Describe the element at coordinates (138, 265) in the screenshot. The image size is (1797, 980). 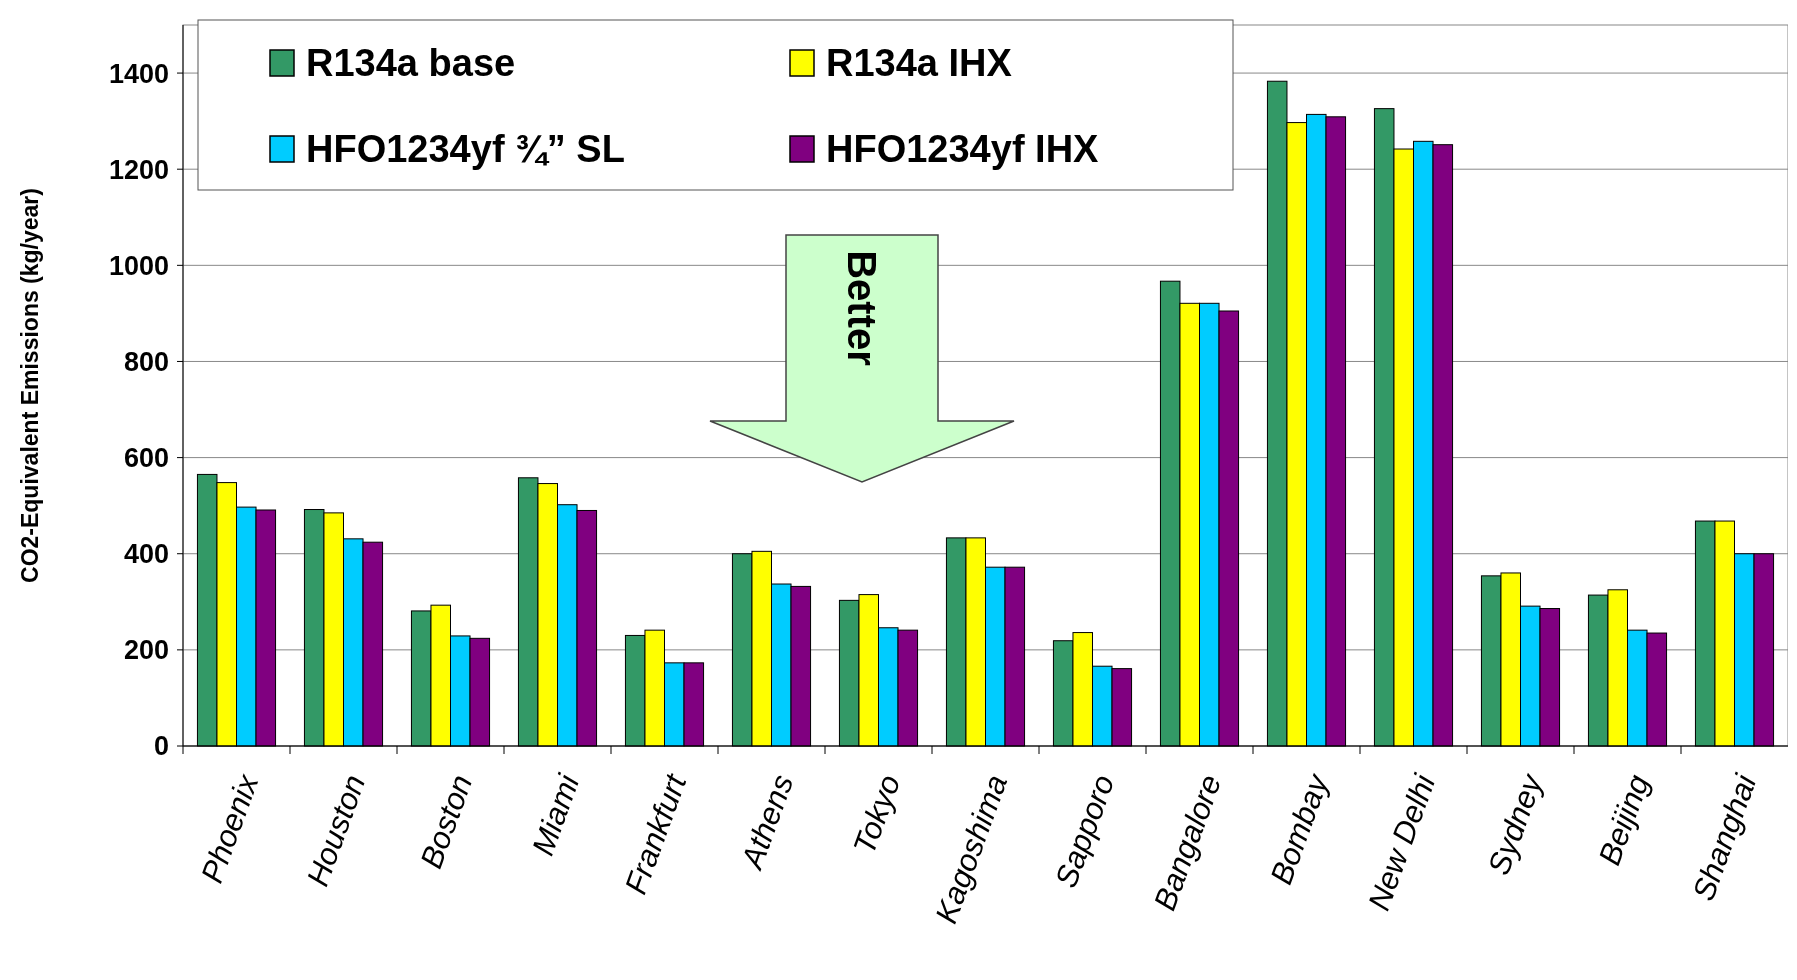
I see `y-tick-label: 1000` at that location.